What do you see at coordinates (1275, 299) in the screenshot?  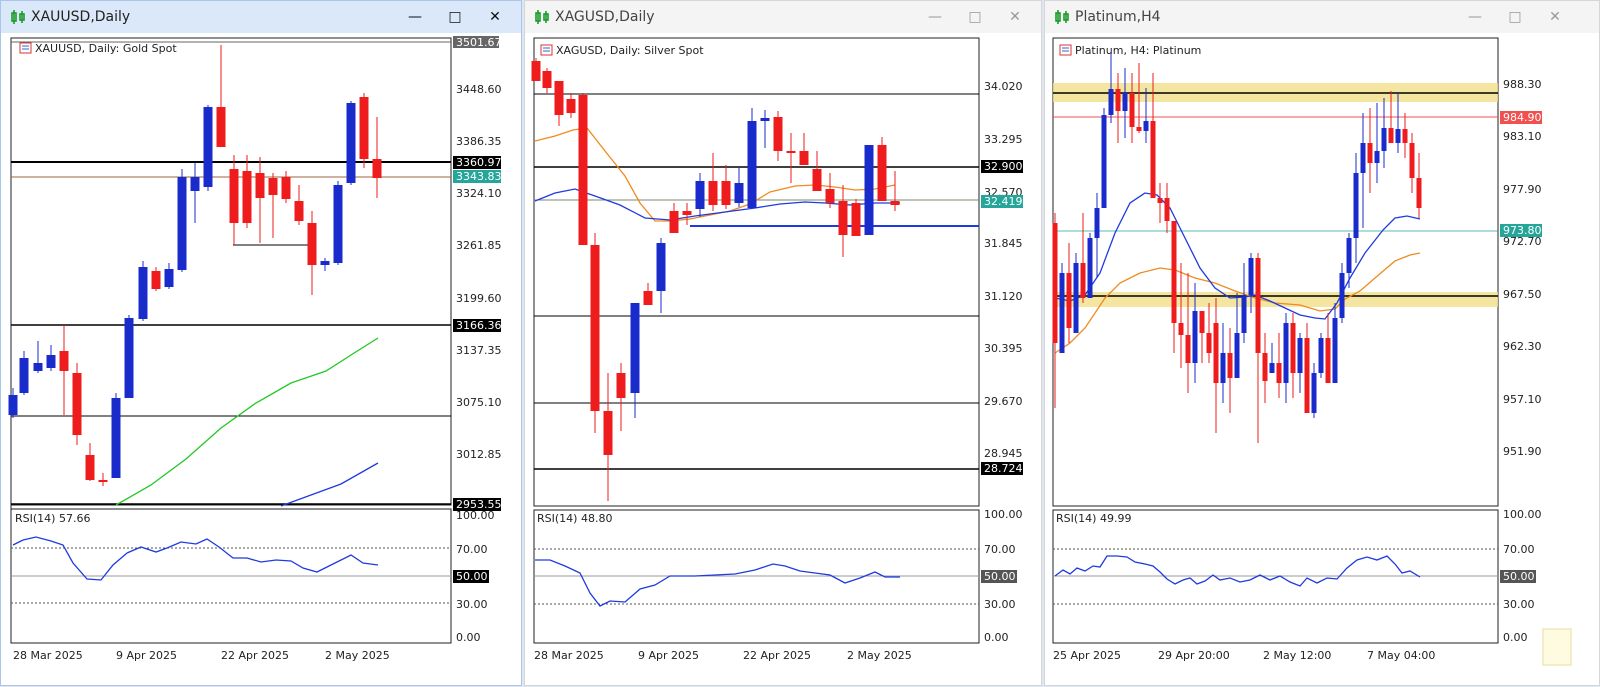 I see `support-zone` at bounding box center [1275, 299].